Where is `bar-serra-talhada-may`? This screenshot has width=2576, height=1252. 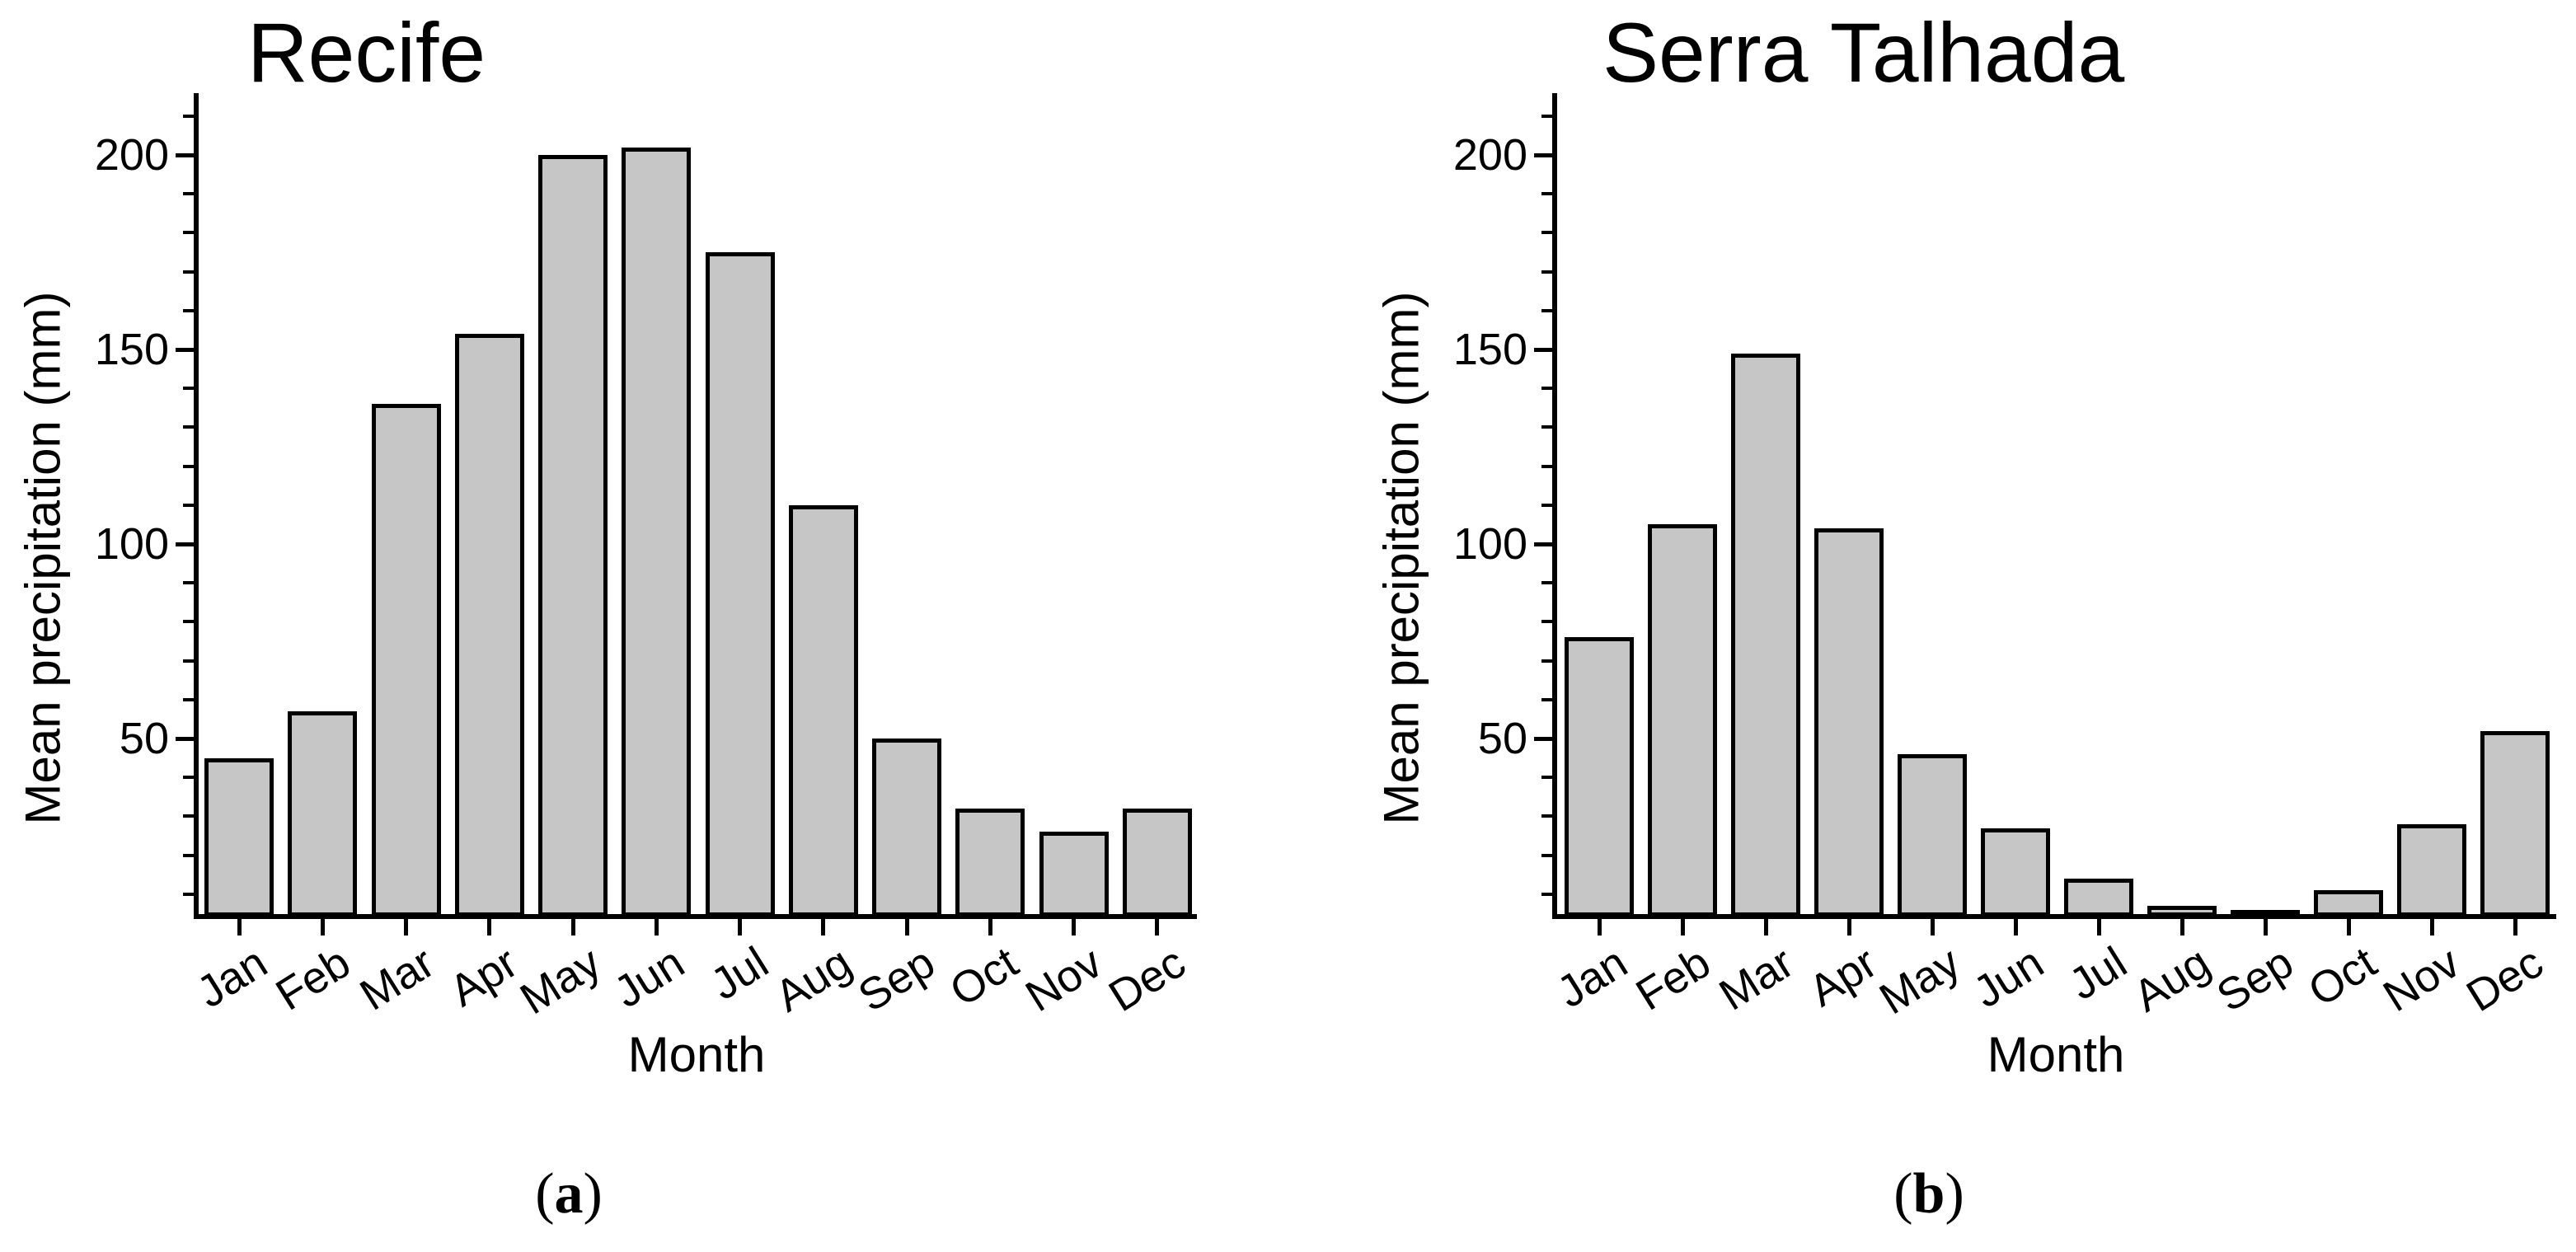
bar-serra-talhada-may is located at coordinates (1932, 835).